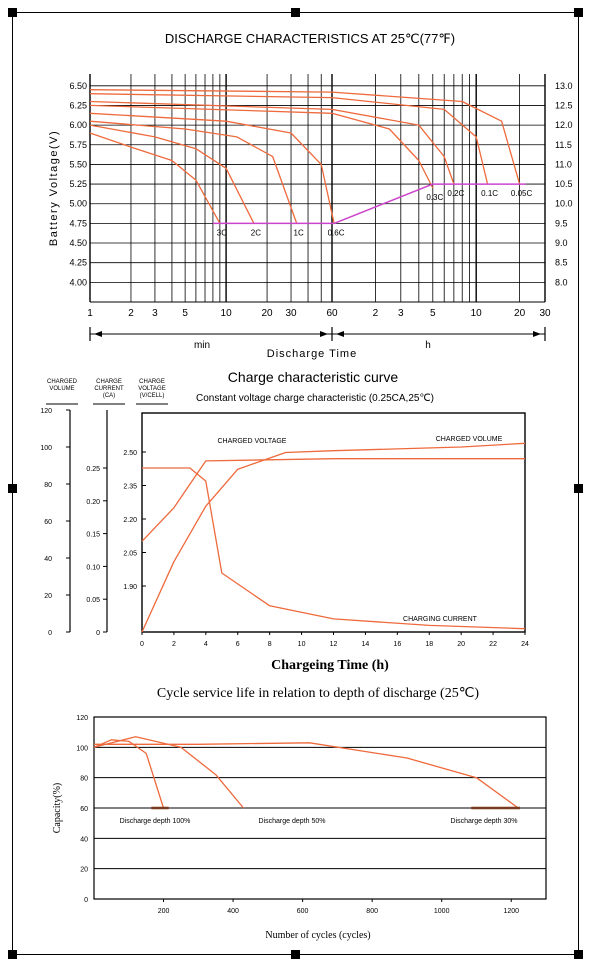  What do you see at coordinates (84, 870) in the screenshot?
I see `cycle-ytick: 20` at bounding box center [84, 870].